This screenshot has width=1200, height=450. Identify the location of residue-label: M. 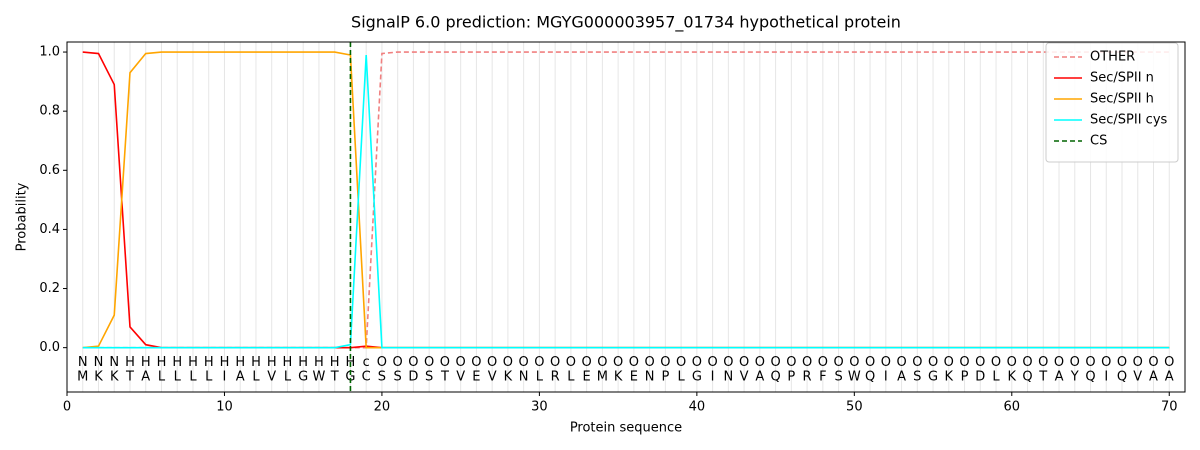
(82, 377).